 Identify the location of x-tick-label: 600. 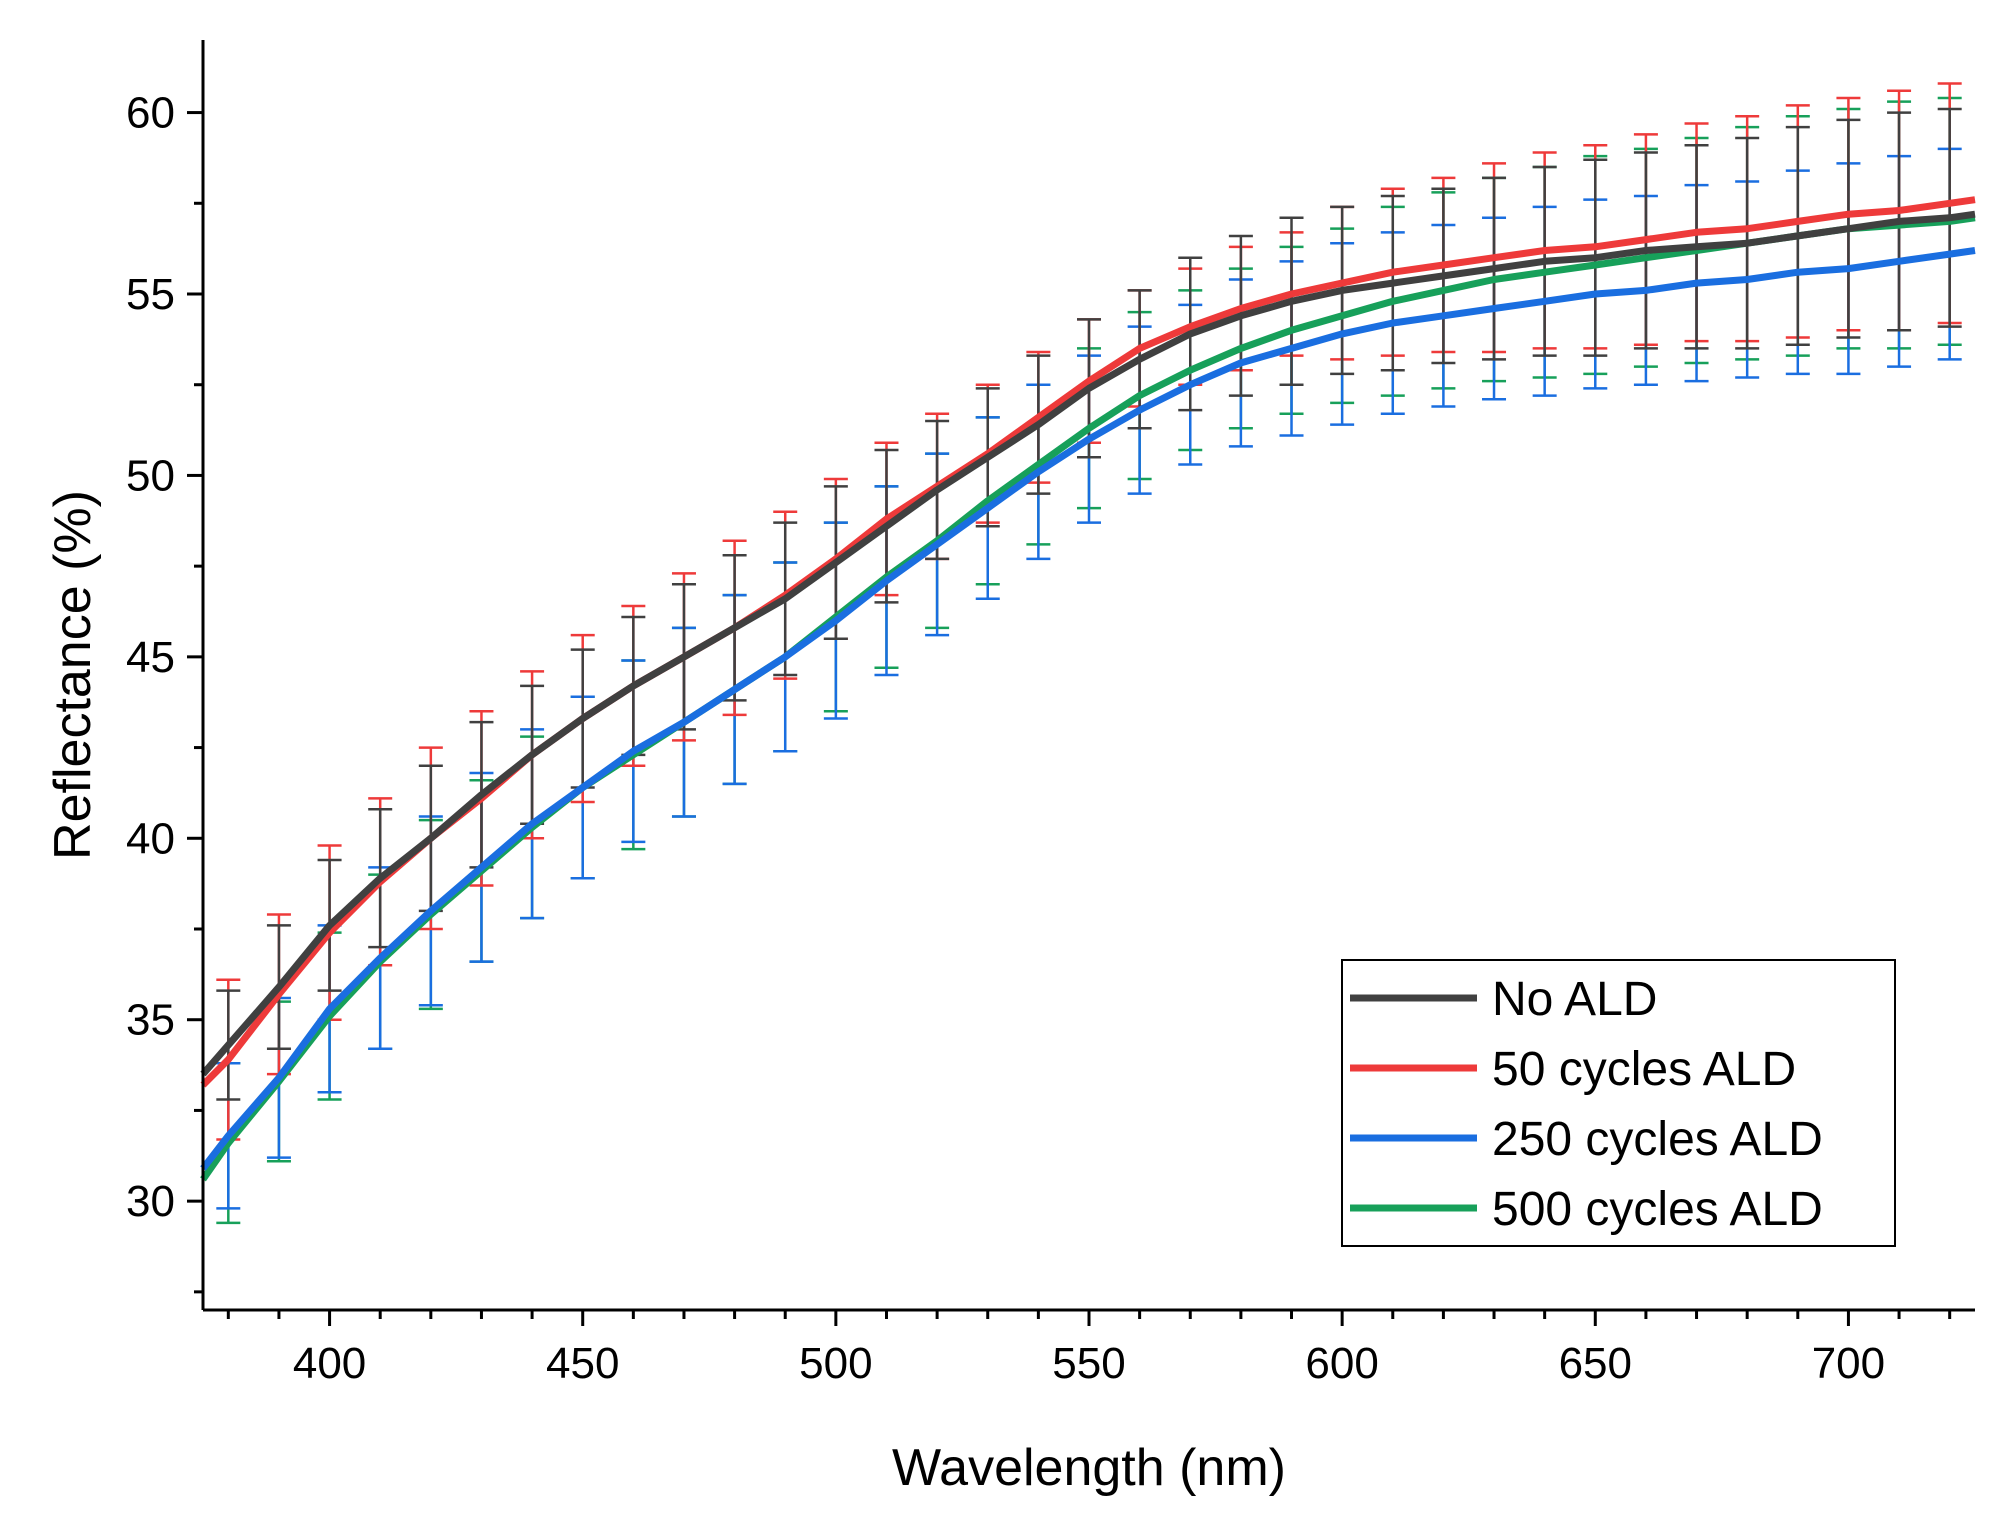
(1341, 1363).